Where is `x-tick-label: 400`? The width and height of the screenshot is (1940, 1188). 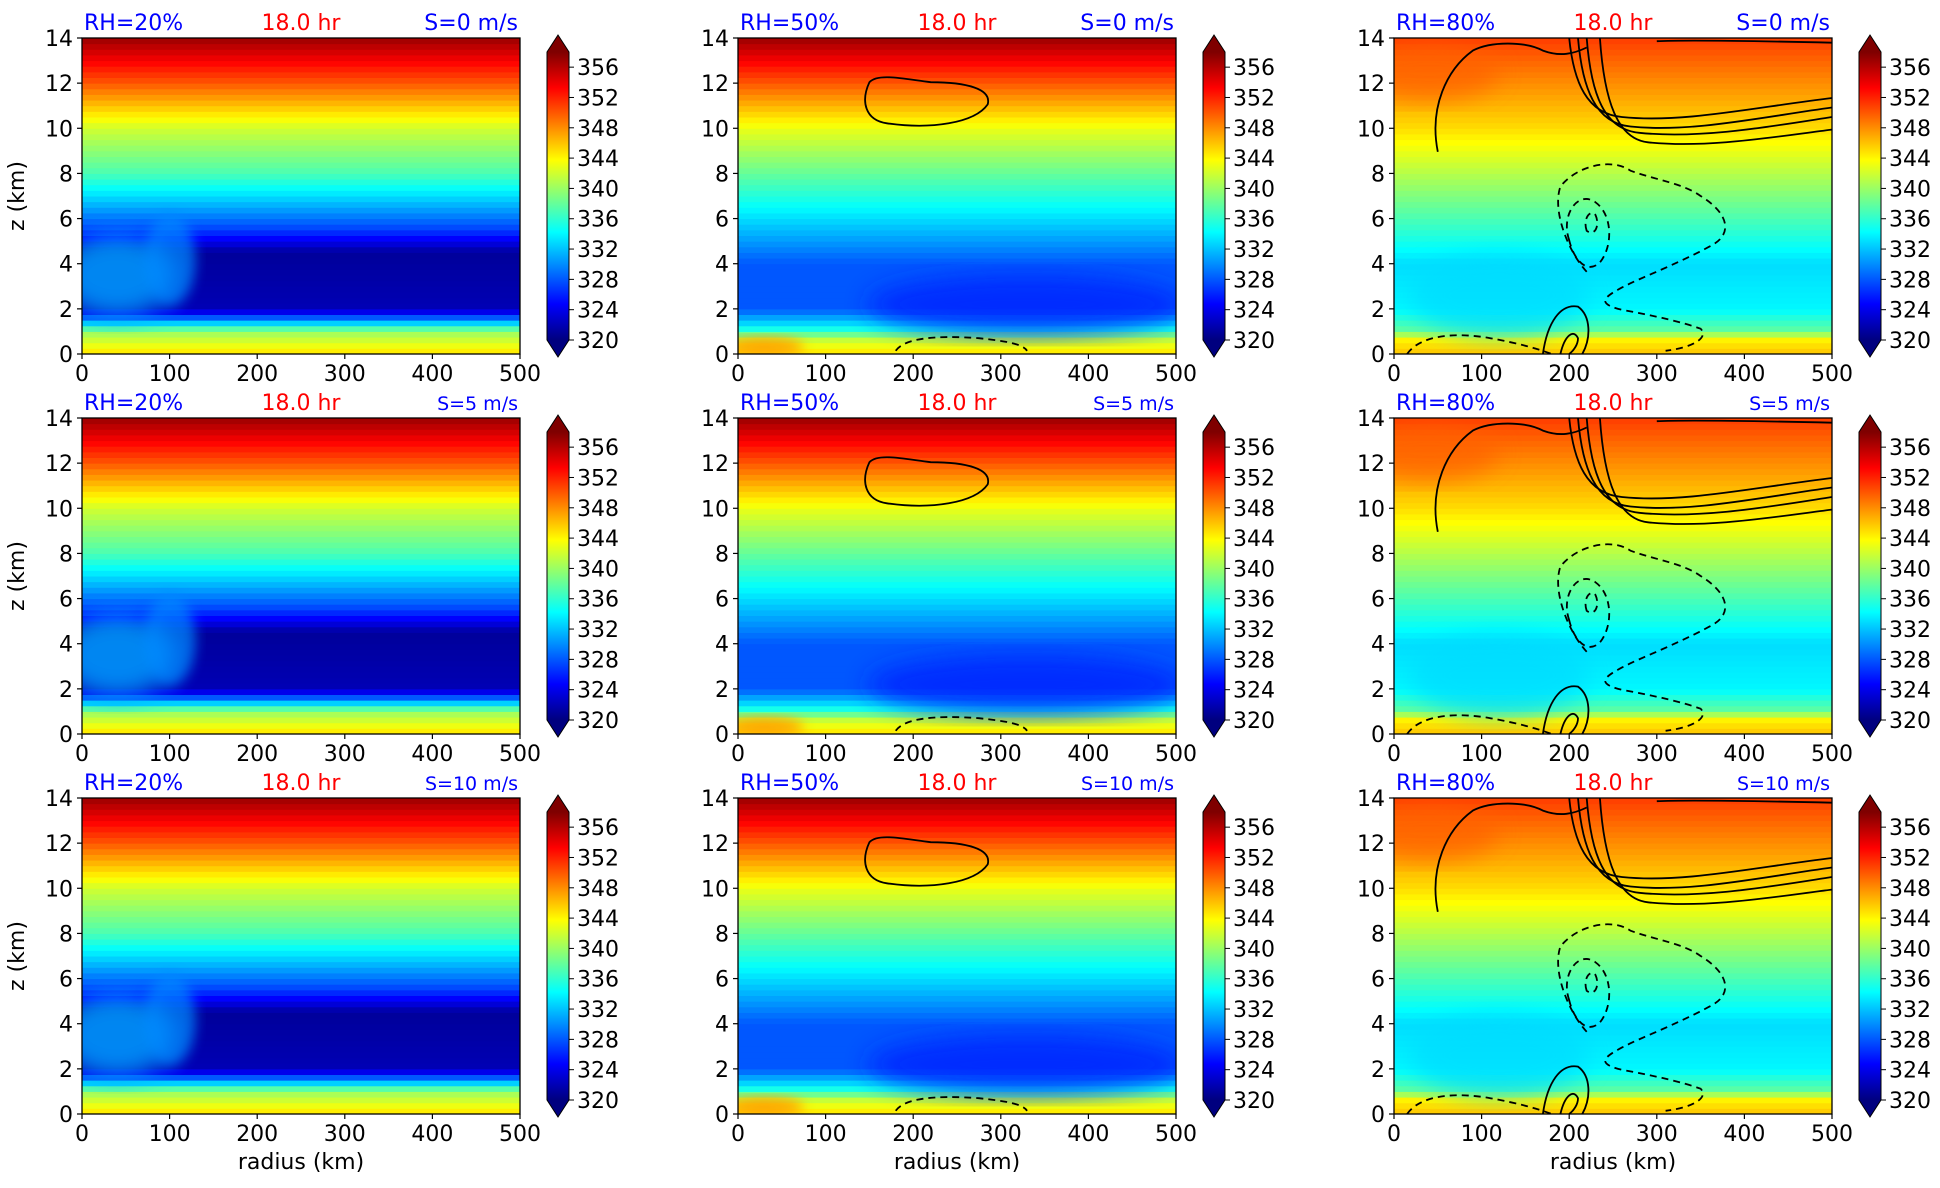
x-tick-label: 400 is located at coordinates (432, 754).